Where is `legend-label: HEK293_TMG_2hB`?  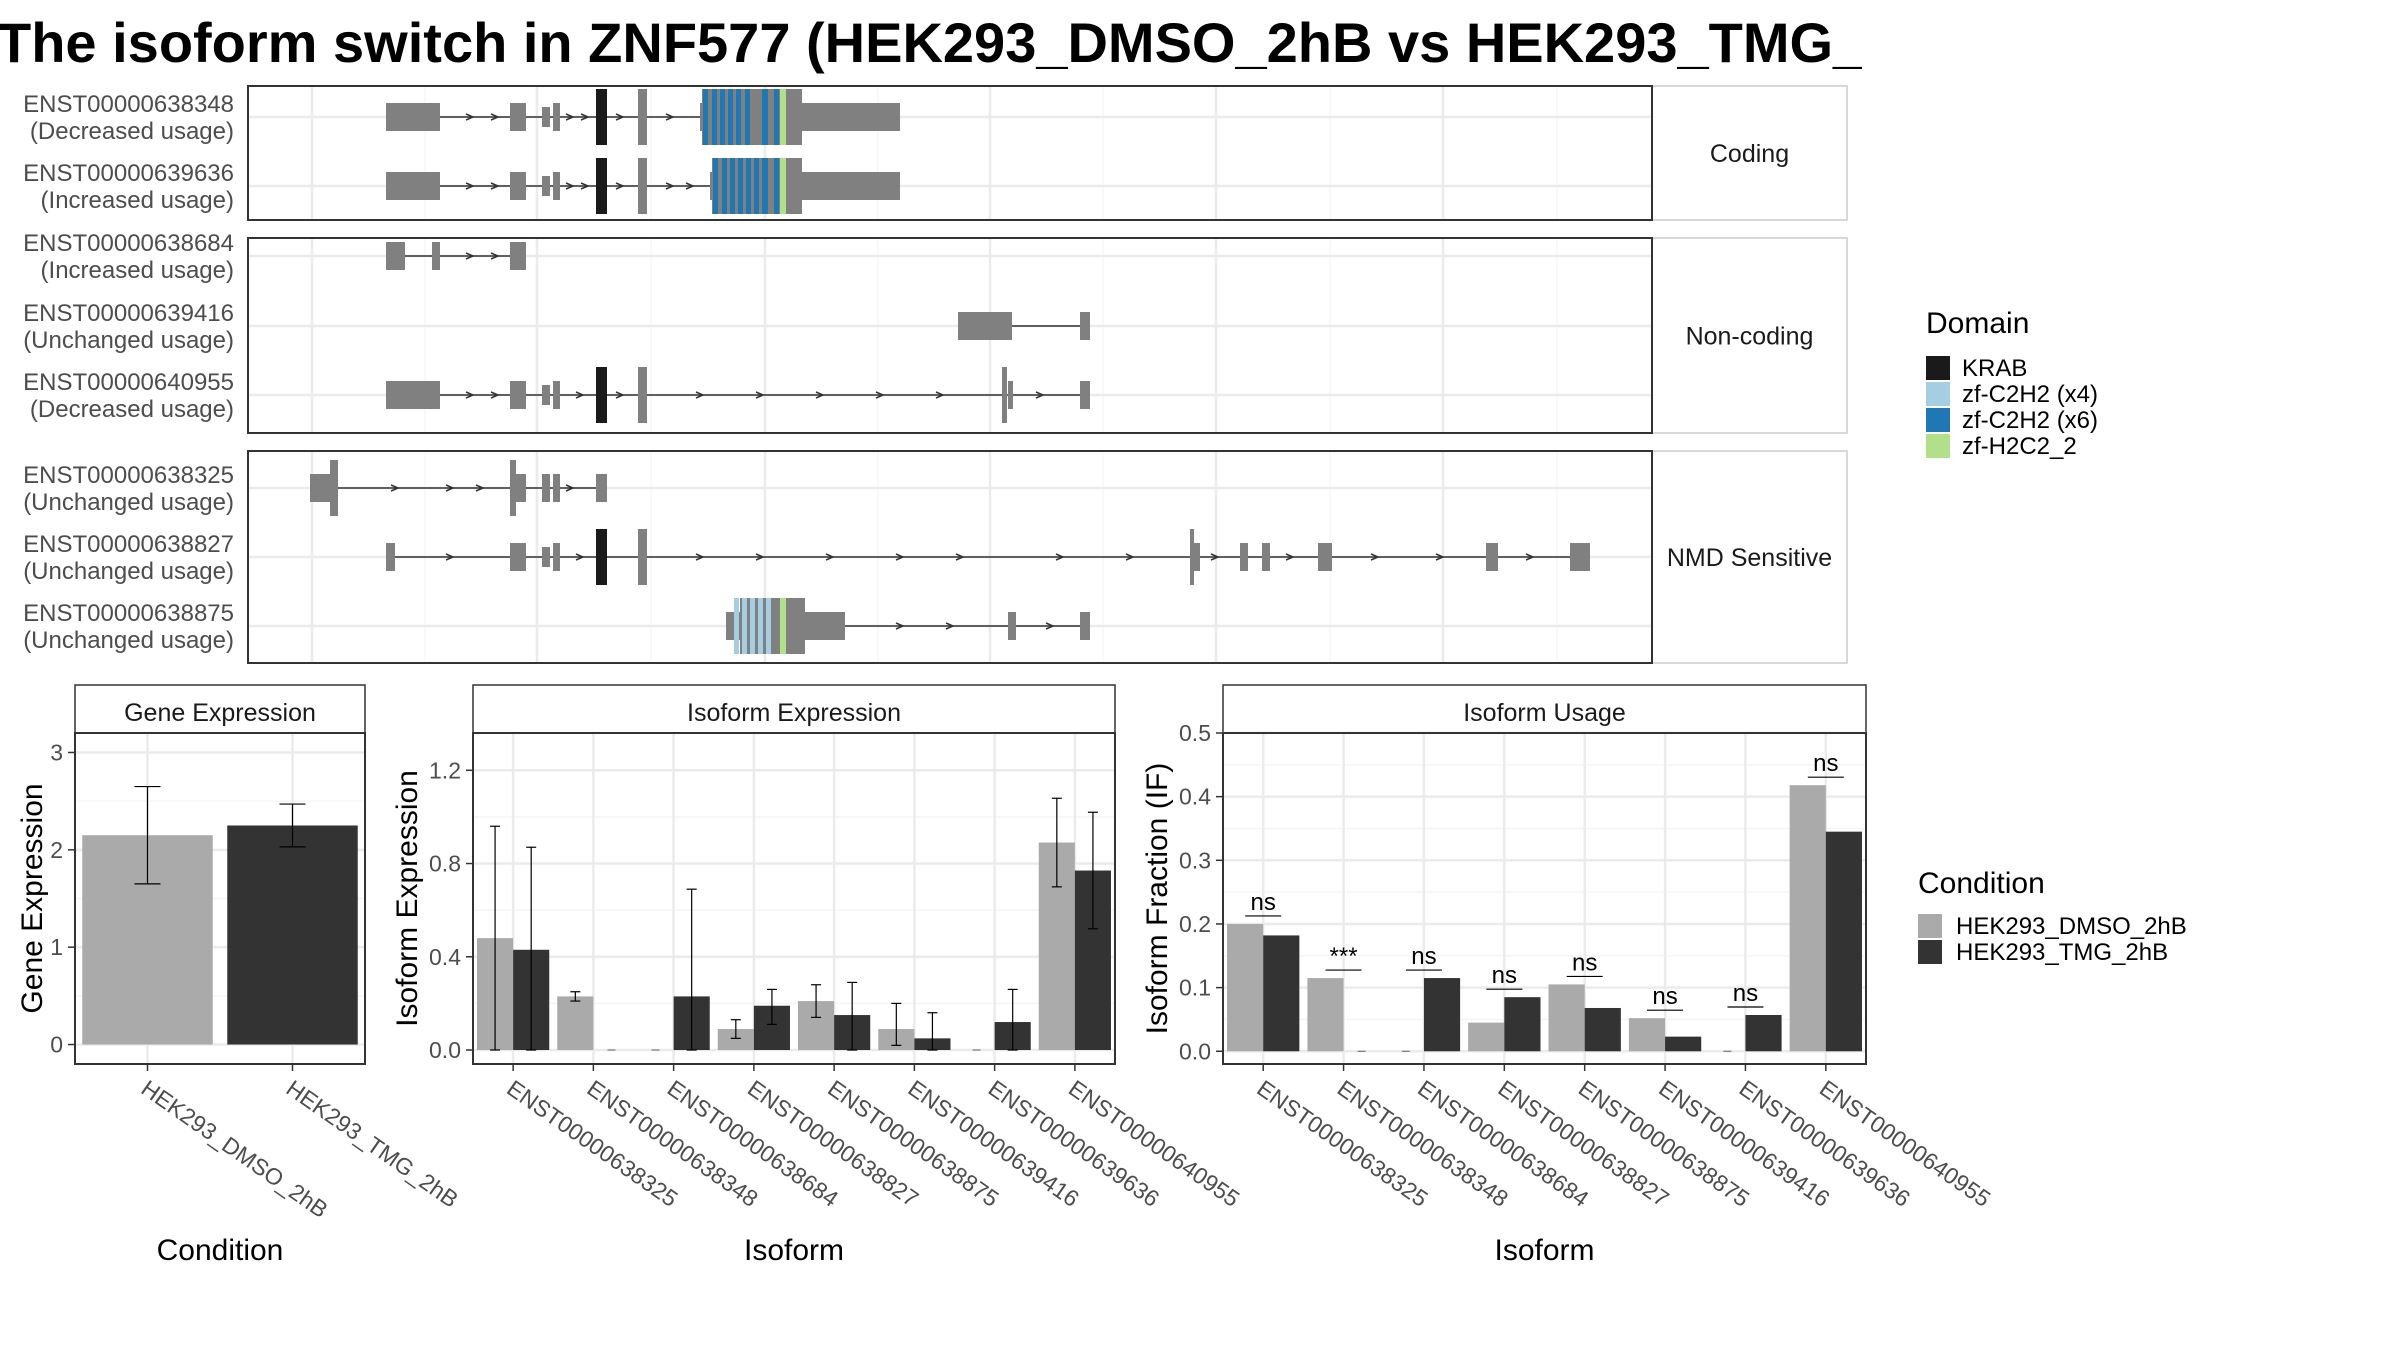 legend-label: HEK293_TMG_2hB is located at coordinates (2062, 952).